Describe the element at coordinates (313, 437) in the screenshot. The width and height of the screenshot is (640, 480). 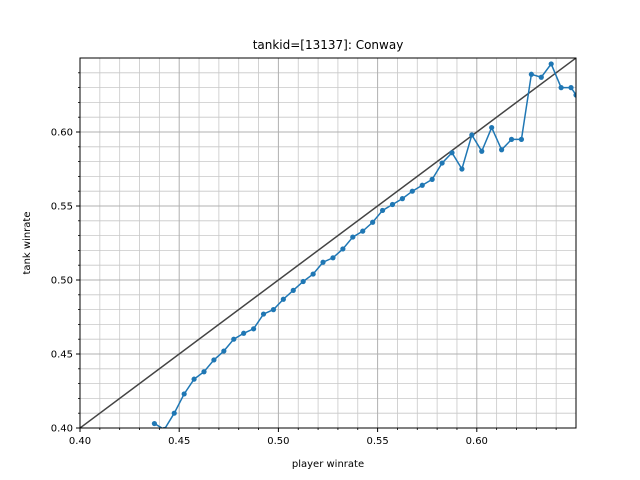
I see `x-axis-ticks: 0.40 0.45 0.50 0.55 0.60` at that location.